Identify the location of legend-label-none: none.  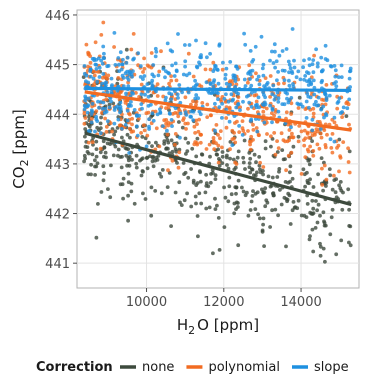
(158, 367).